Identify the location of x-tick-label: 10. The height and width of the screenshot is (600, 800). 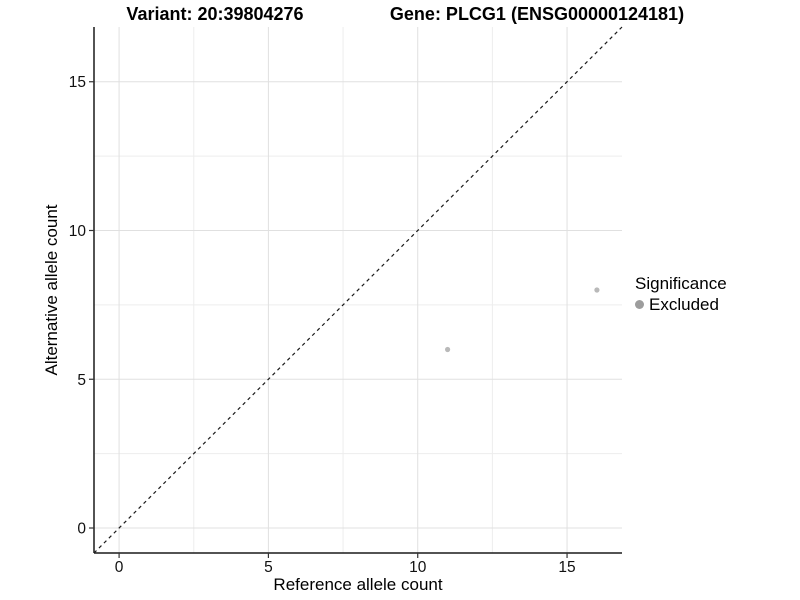
(418, 567).